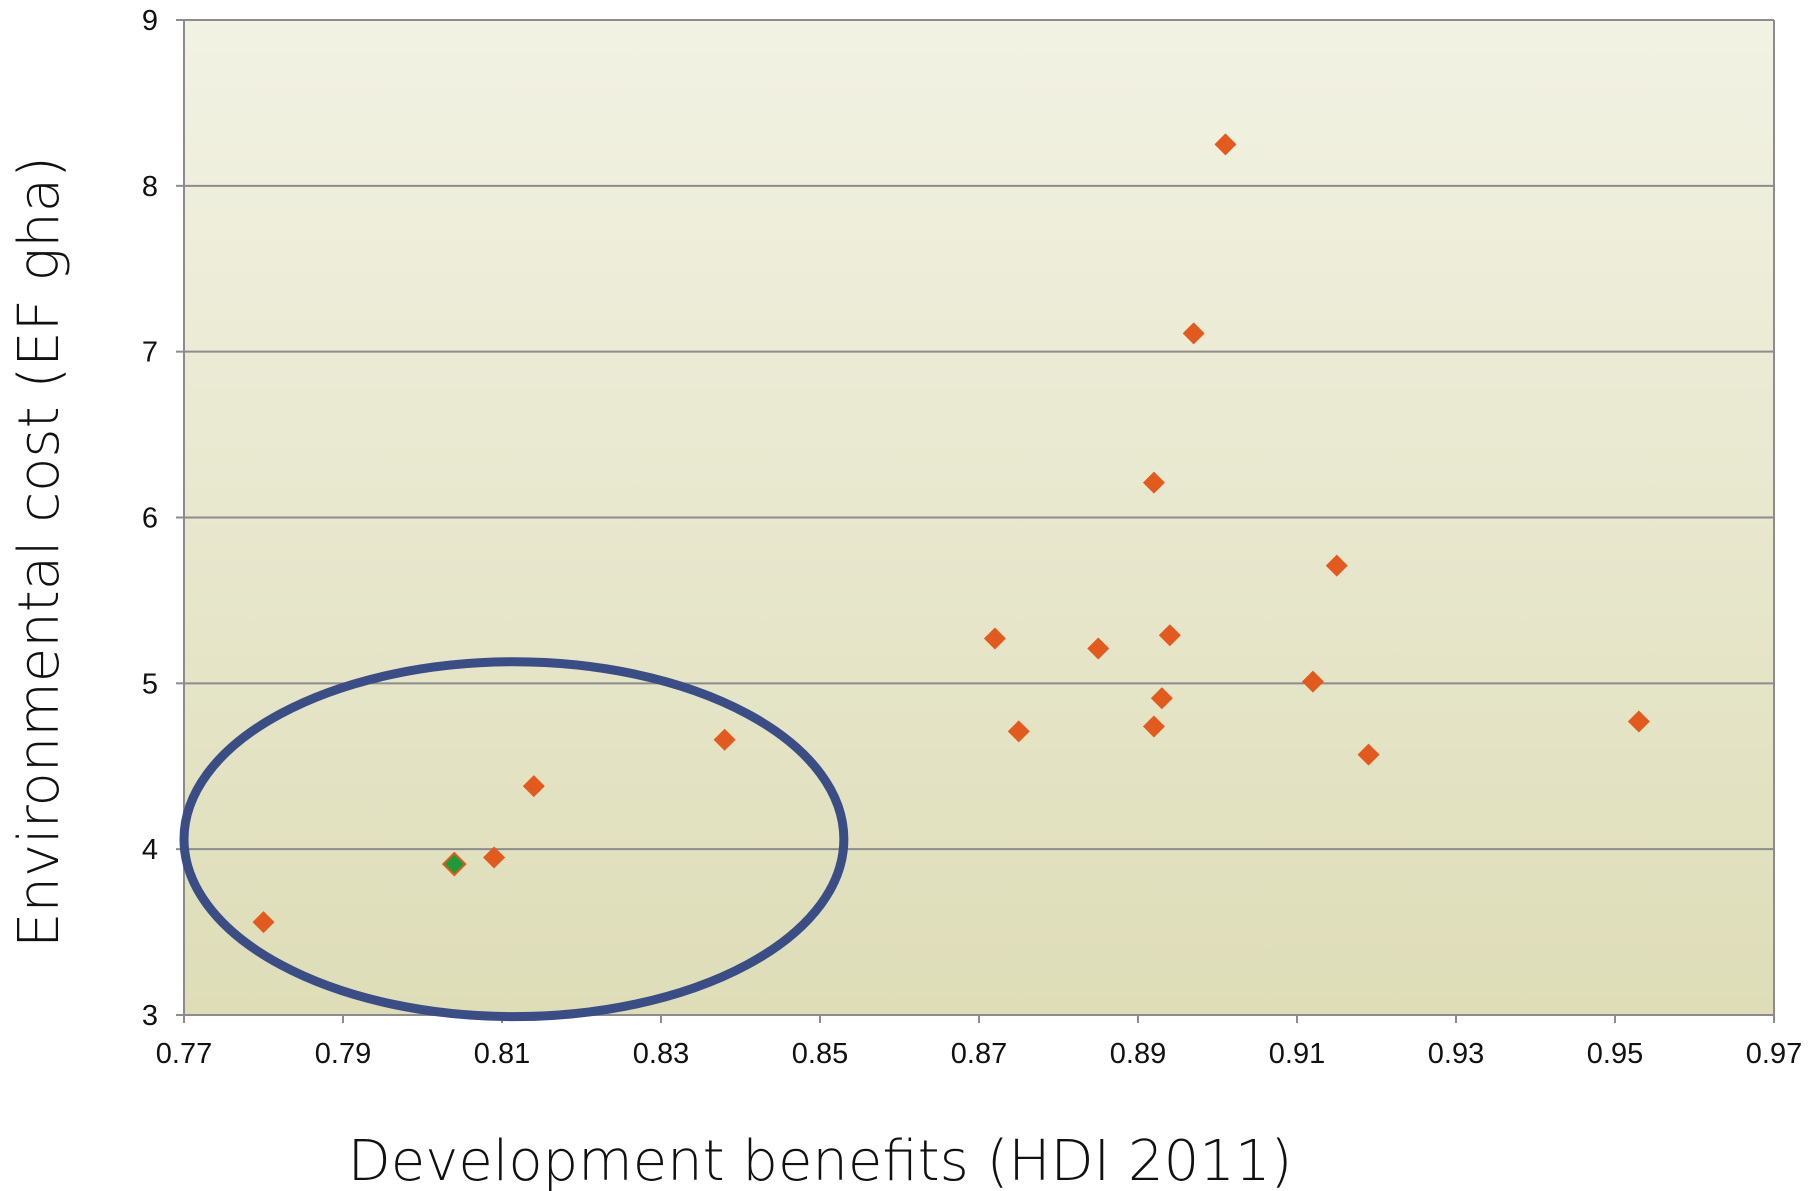 The image size is (1818, 1191). Describe the element at coordinates (150, 850) in the screenshot. I see `y-tick-label: 4` at that location.